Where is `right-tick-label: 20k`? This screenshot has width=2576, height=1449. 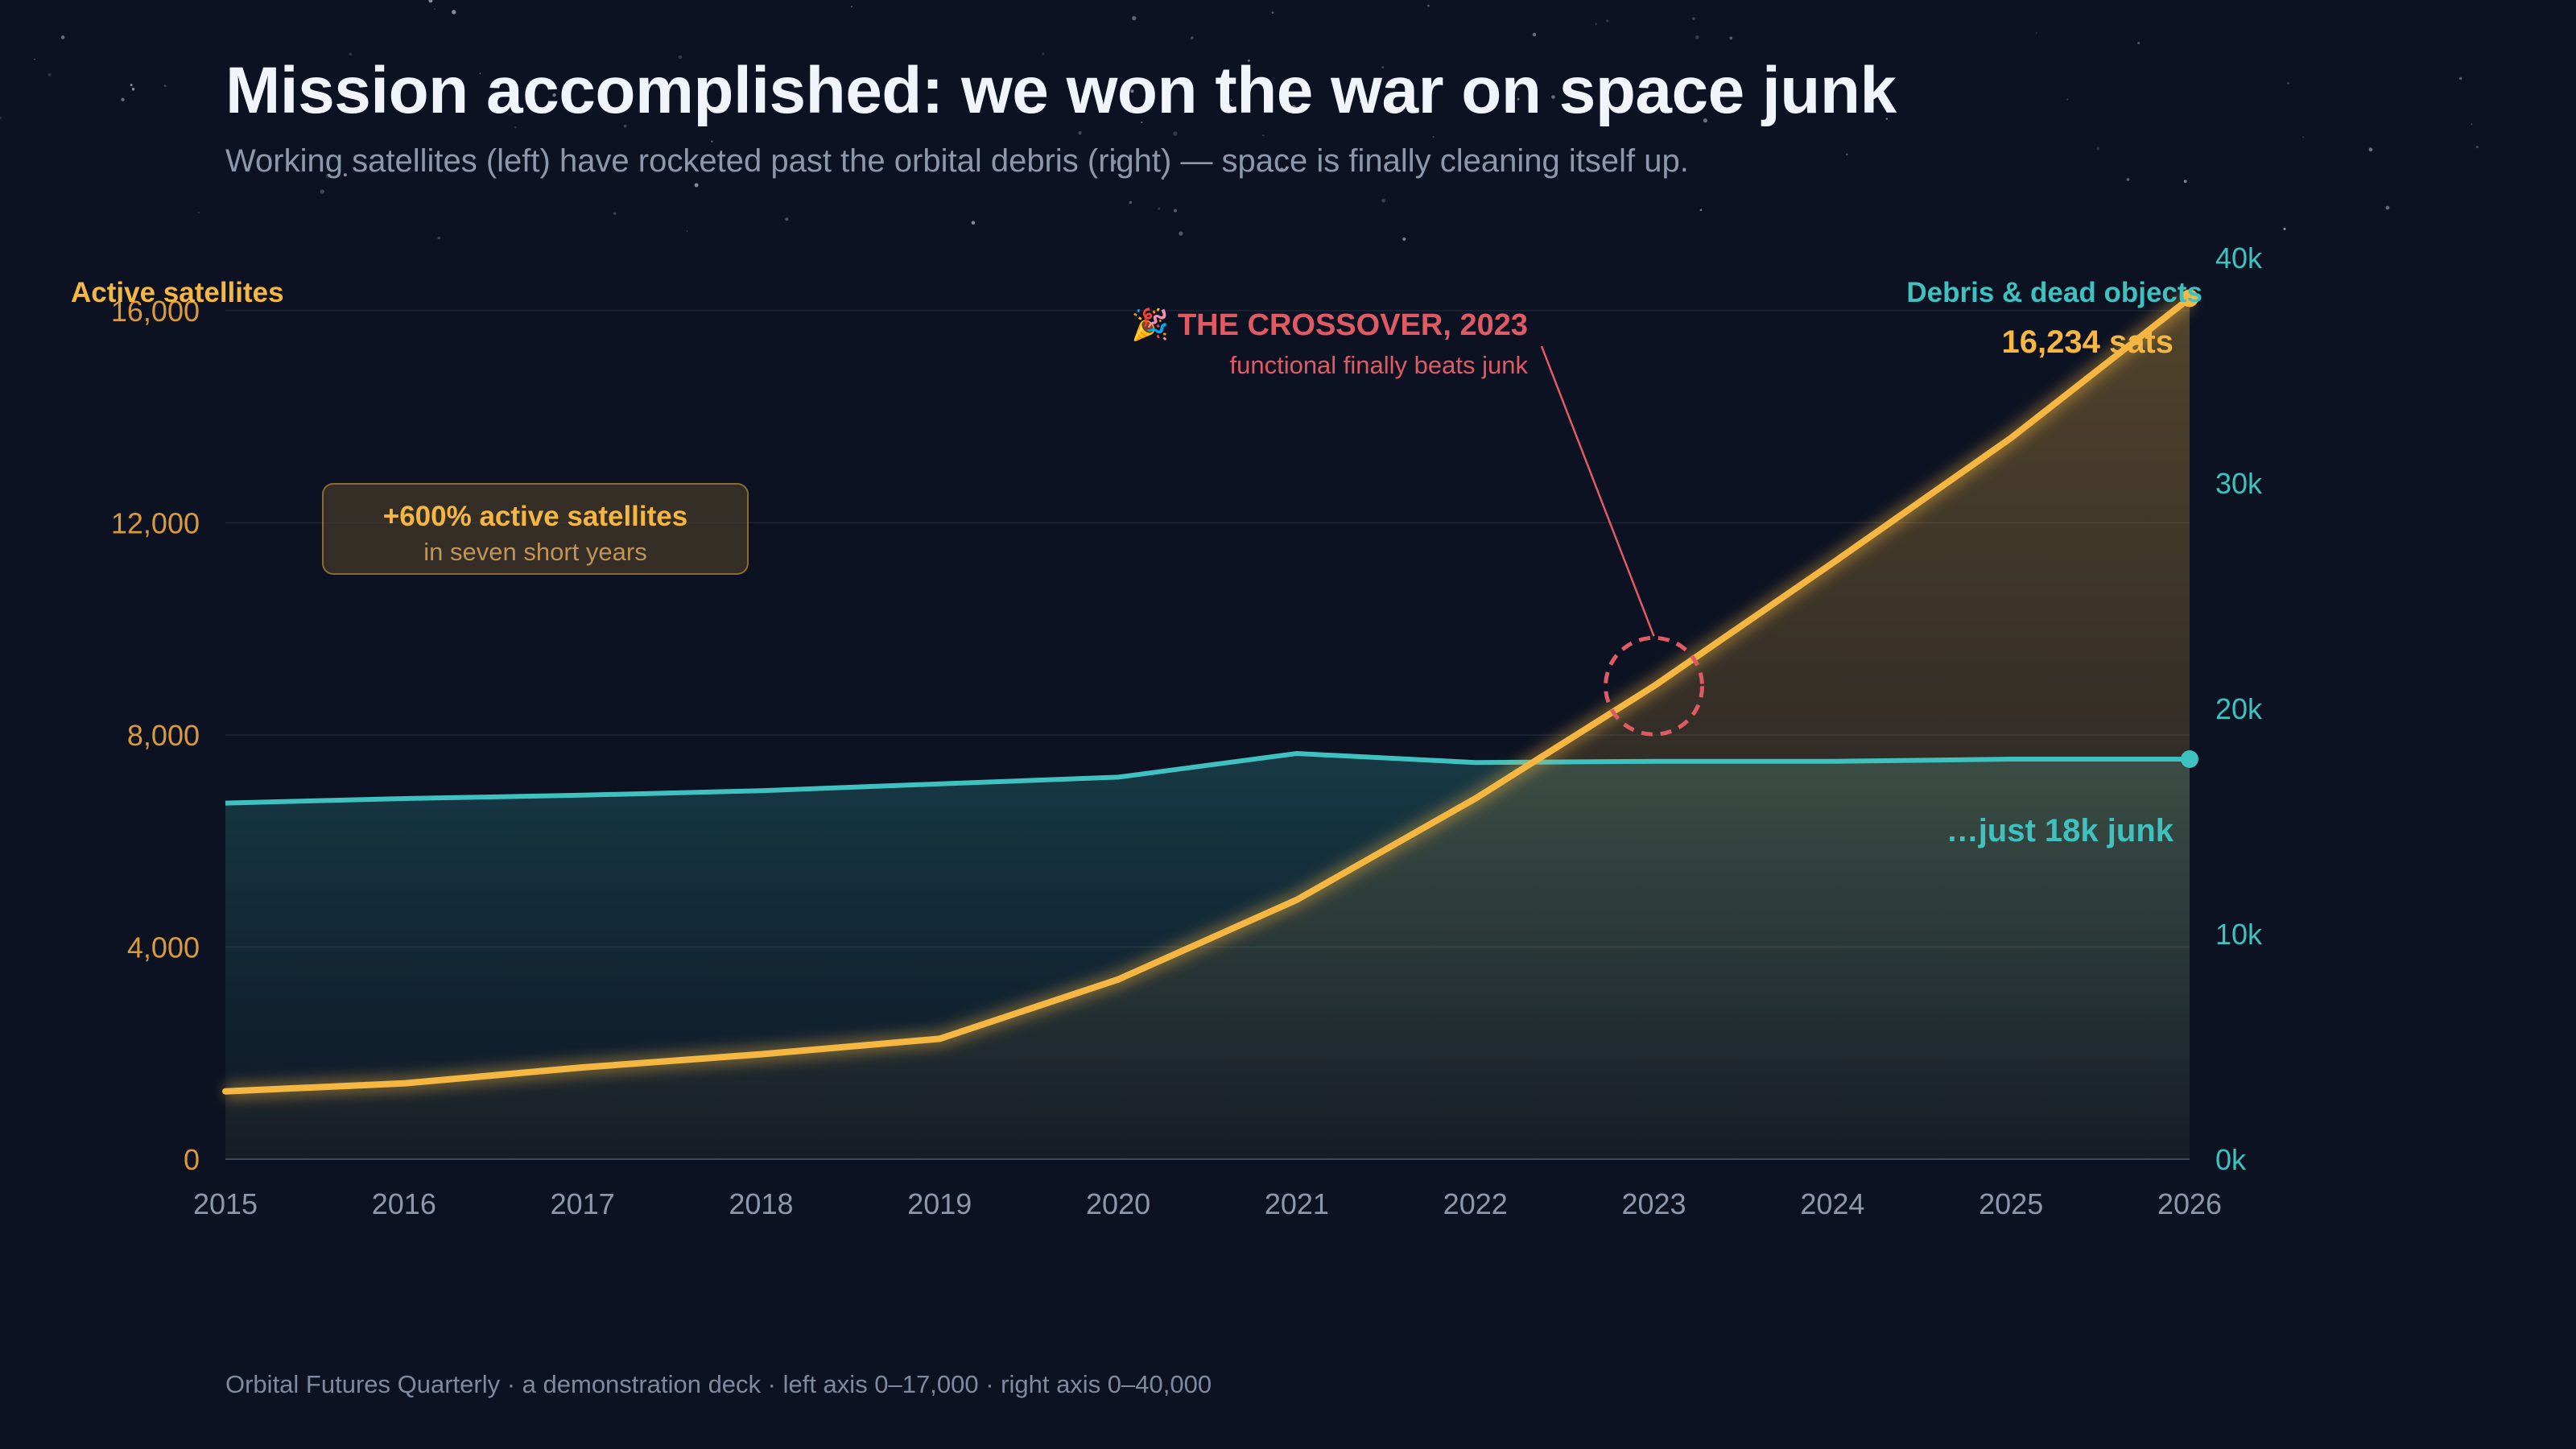 right-tick-label: 20k is located at coordinates (2239, 708).